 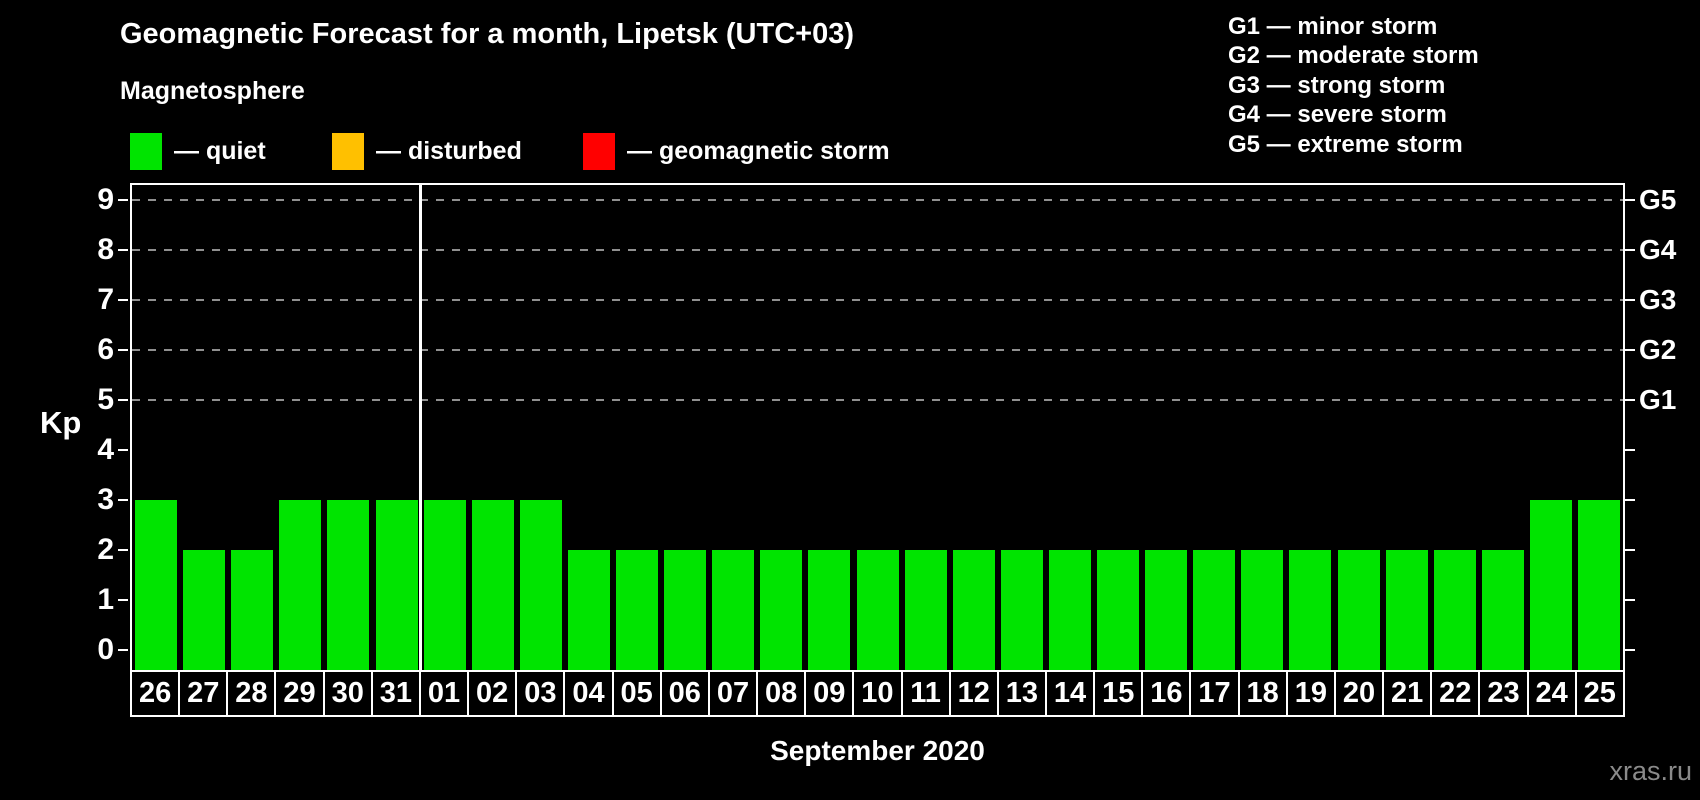 What do you see at coordinates (1454, 693) in the screenshot?
I see `day-label-22: 22` at bounding box center [1454, 693].